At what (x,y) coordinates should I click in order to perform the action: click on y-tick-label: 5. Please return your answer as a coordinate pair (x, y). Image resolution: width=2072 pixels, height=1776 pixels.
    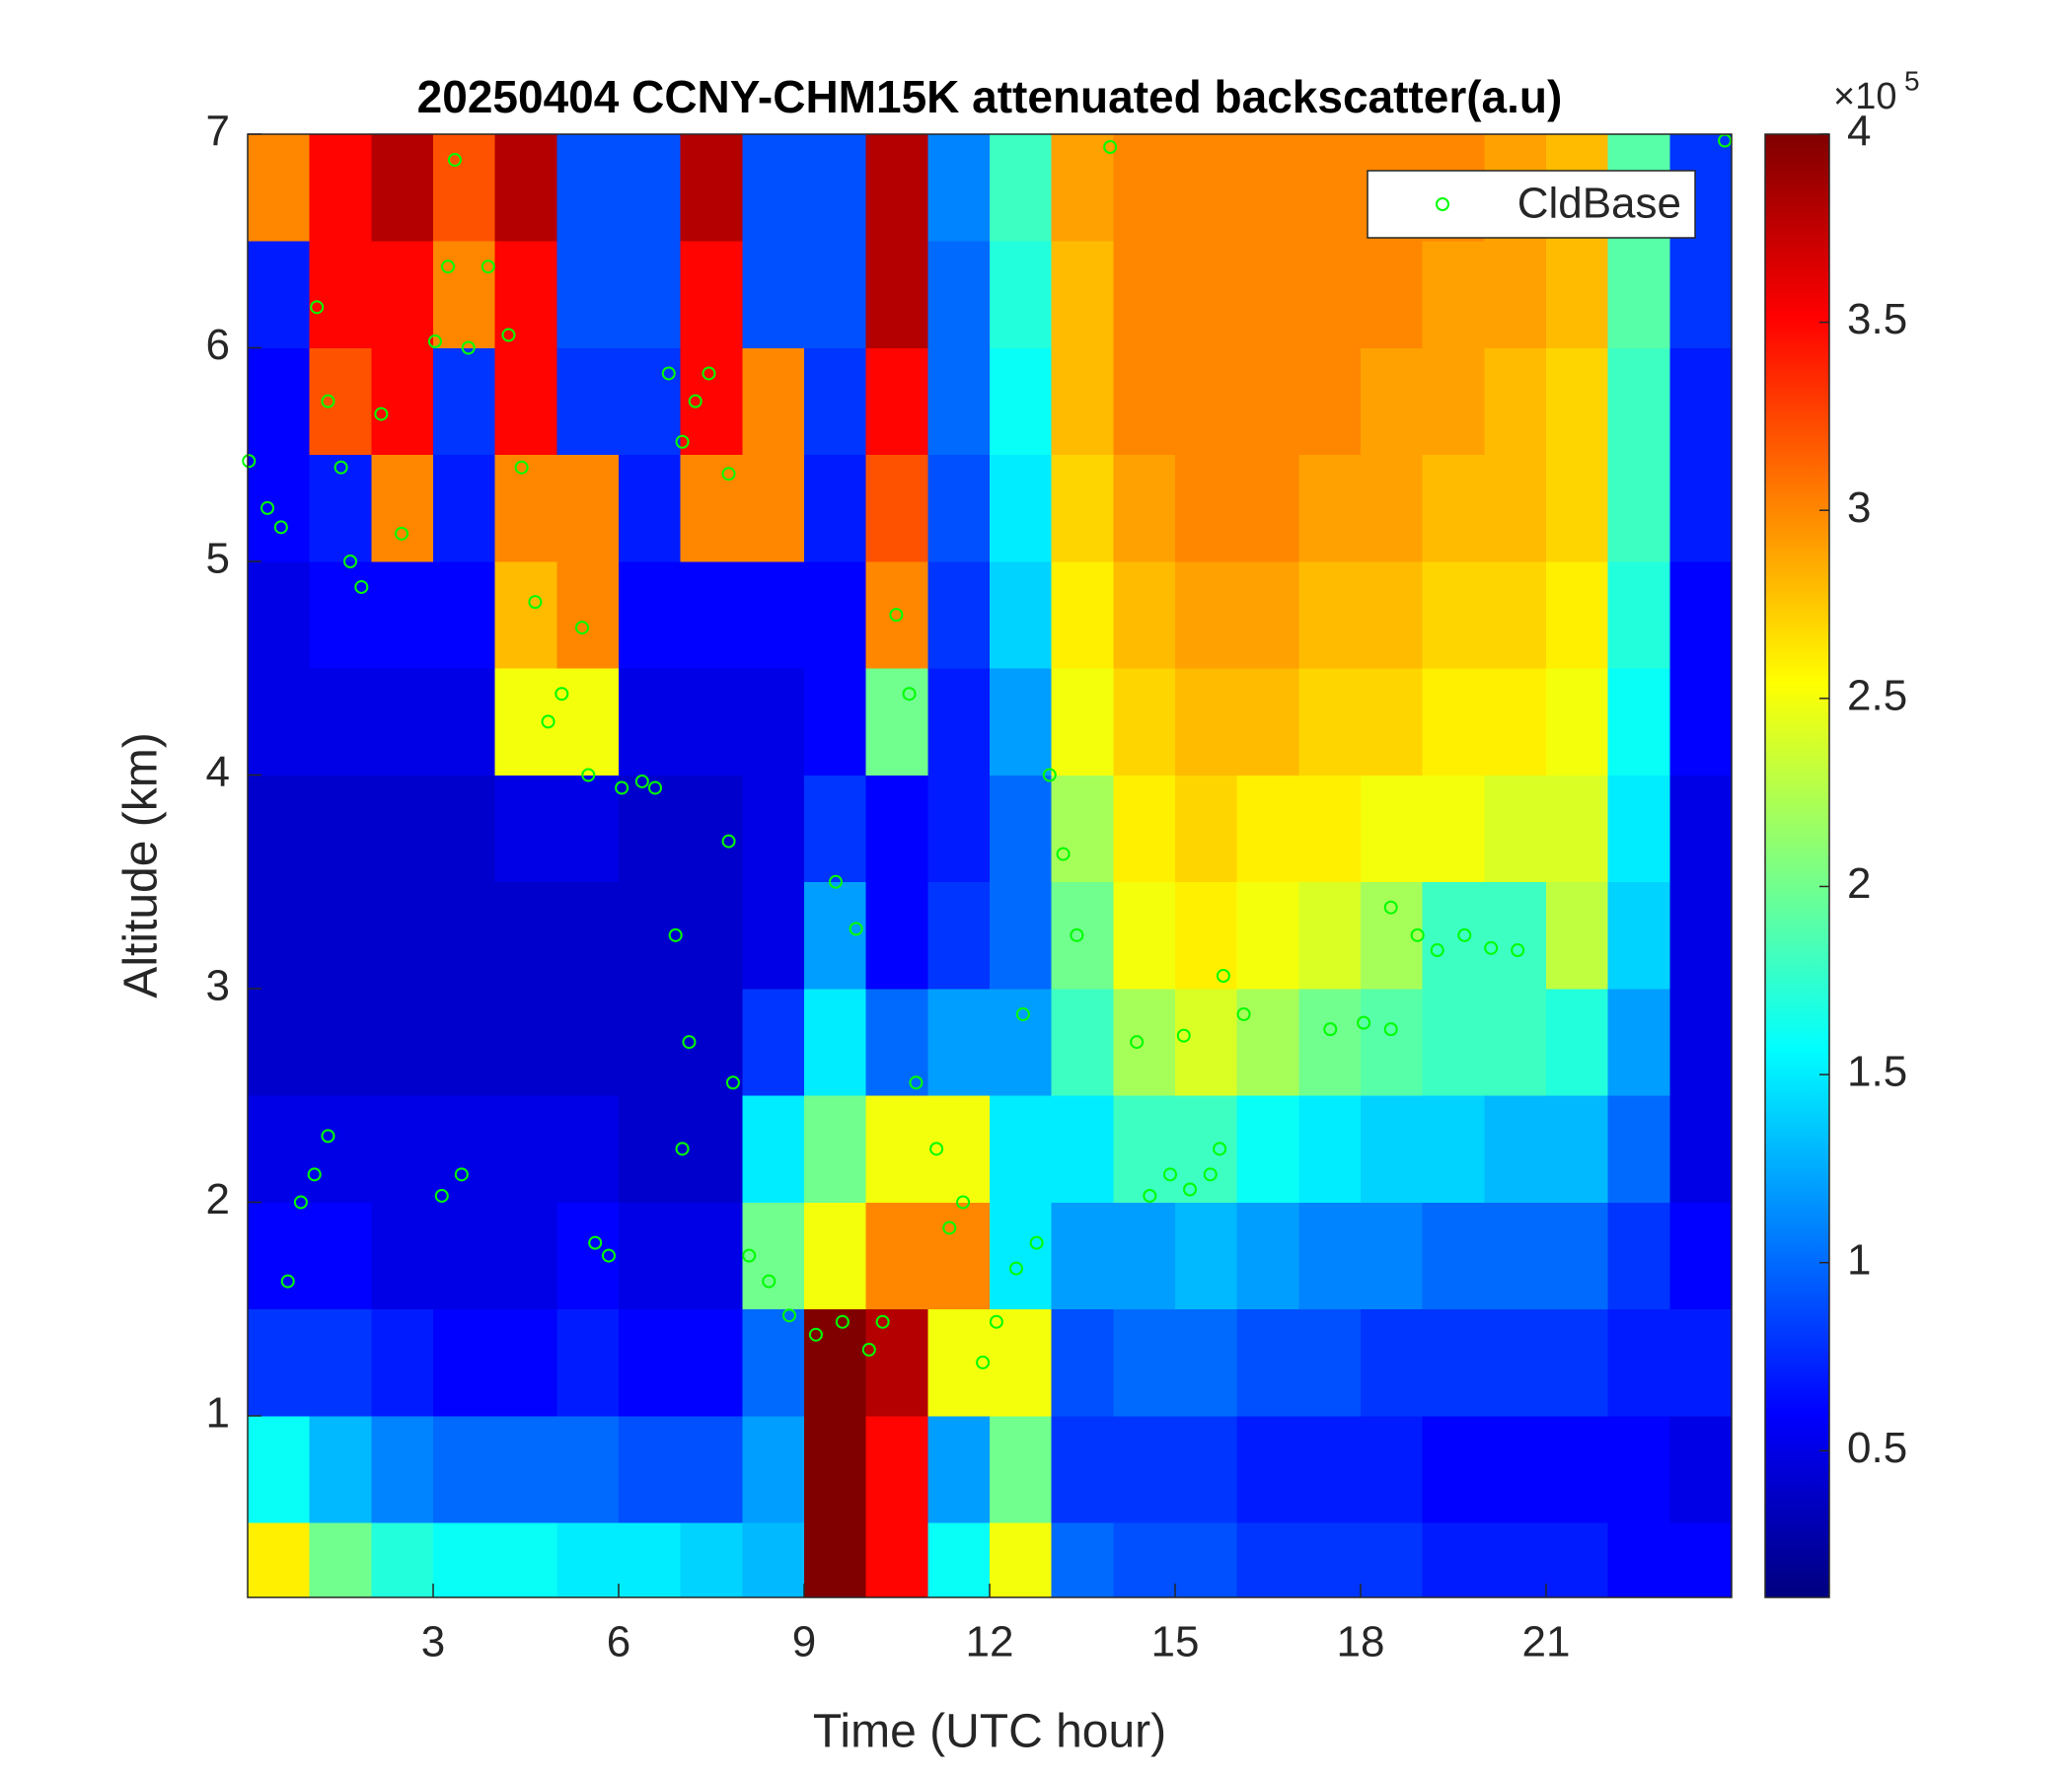
    Looking at the image, I should click on (218, 559).